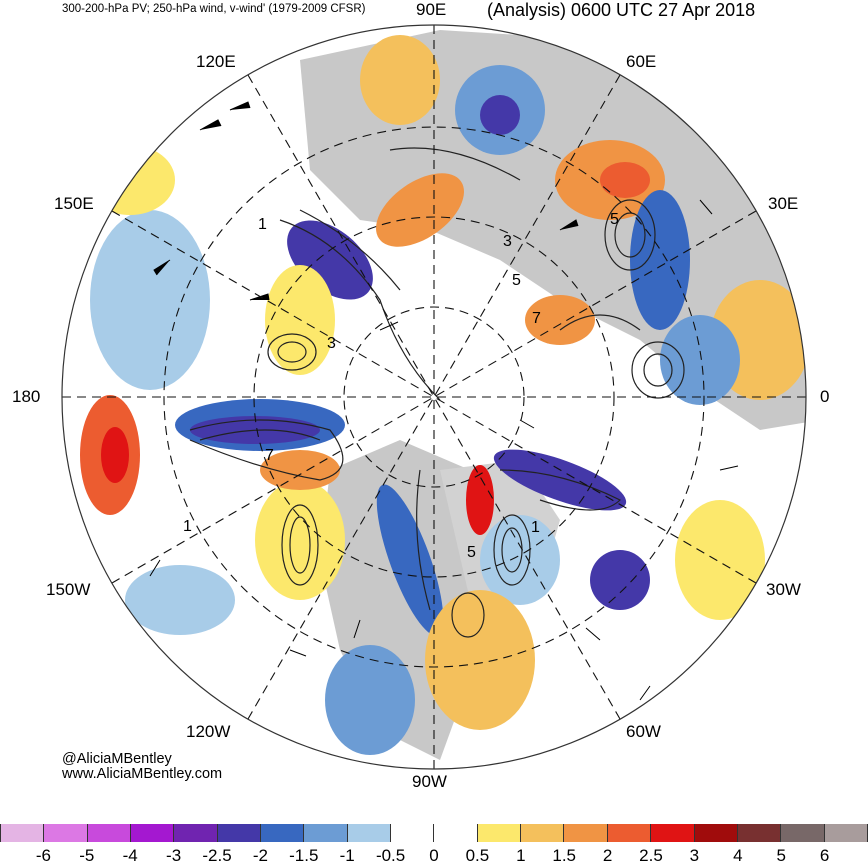 This screenshot has width=868, height=866. What do you see at coordinates (825, 396) in the screenshot?
I see `lon-label-0: 0` at bounding box center [825, 396].